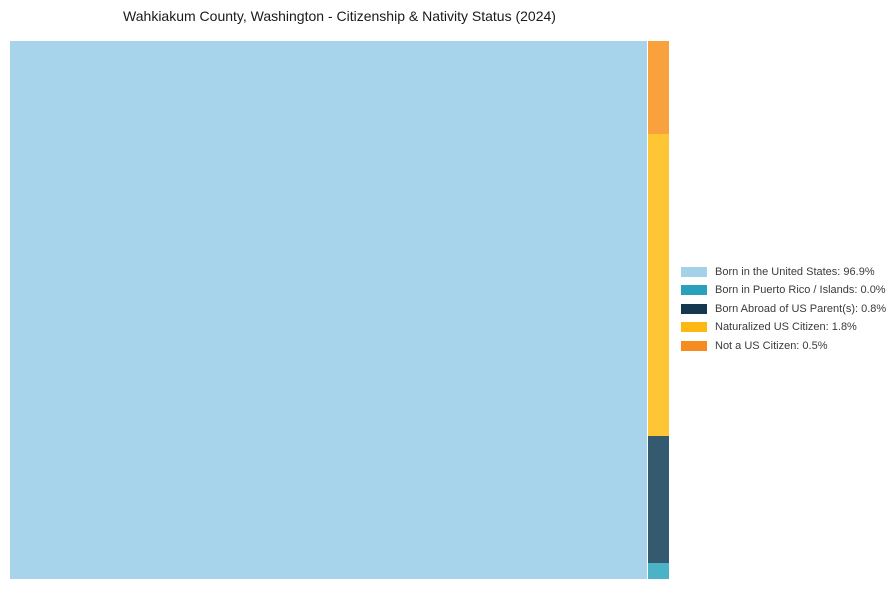  Describe the element at coordinates (658, 285) in the screenshot. I see `treemap-tile-naturalized-us-citizen` at that location.